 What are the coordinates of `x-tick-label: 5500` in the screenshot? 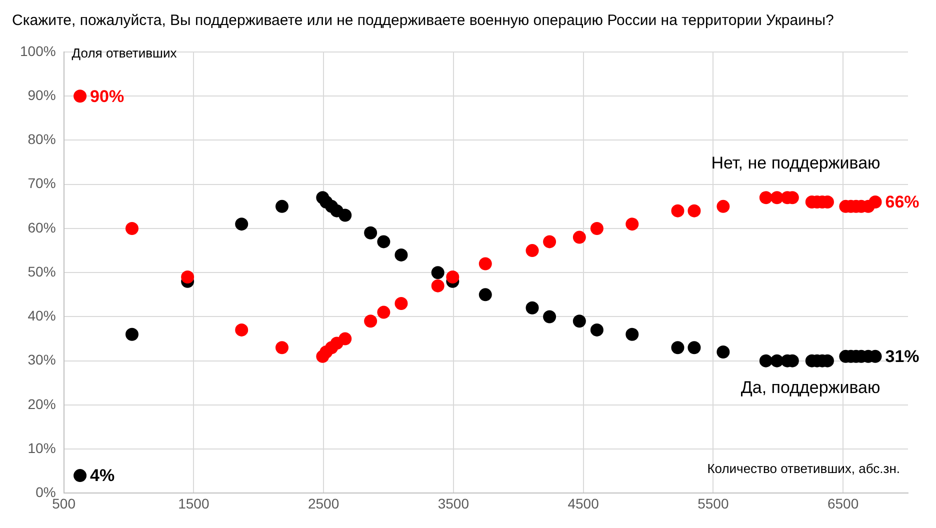 It's located at (713, 503).